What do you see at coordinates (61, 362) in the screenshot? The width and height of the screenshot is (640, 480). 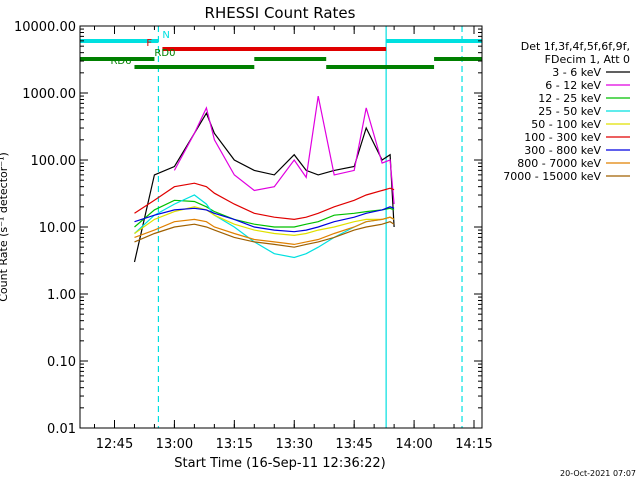 I see `y-tick-label: 0.10` at bounding box center [61, 362].